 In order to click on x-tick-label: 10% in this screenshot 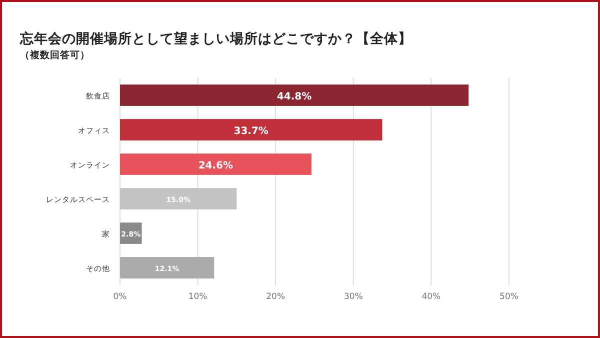, I will do `click(198, 297)`.